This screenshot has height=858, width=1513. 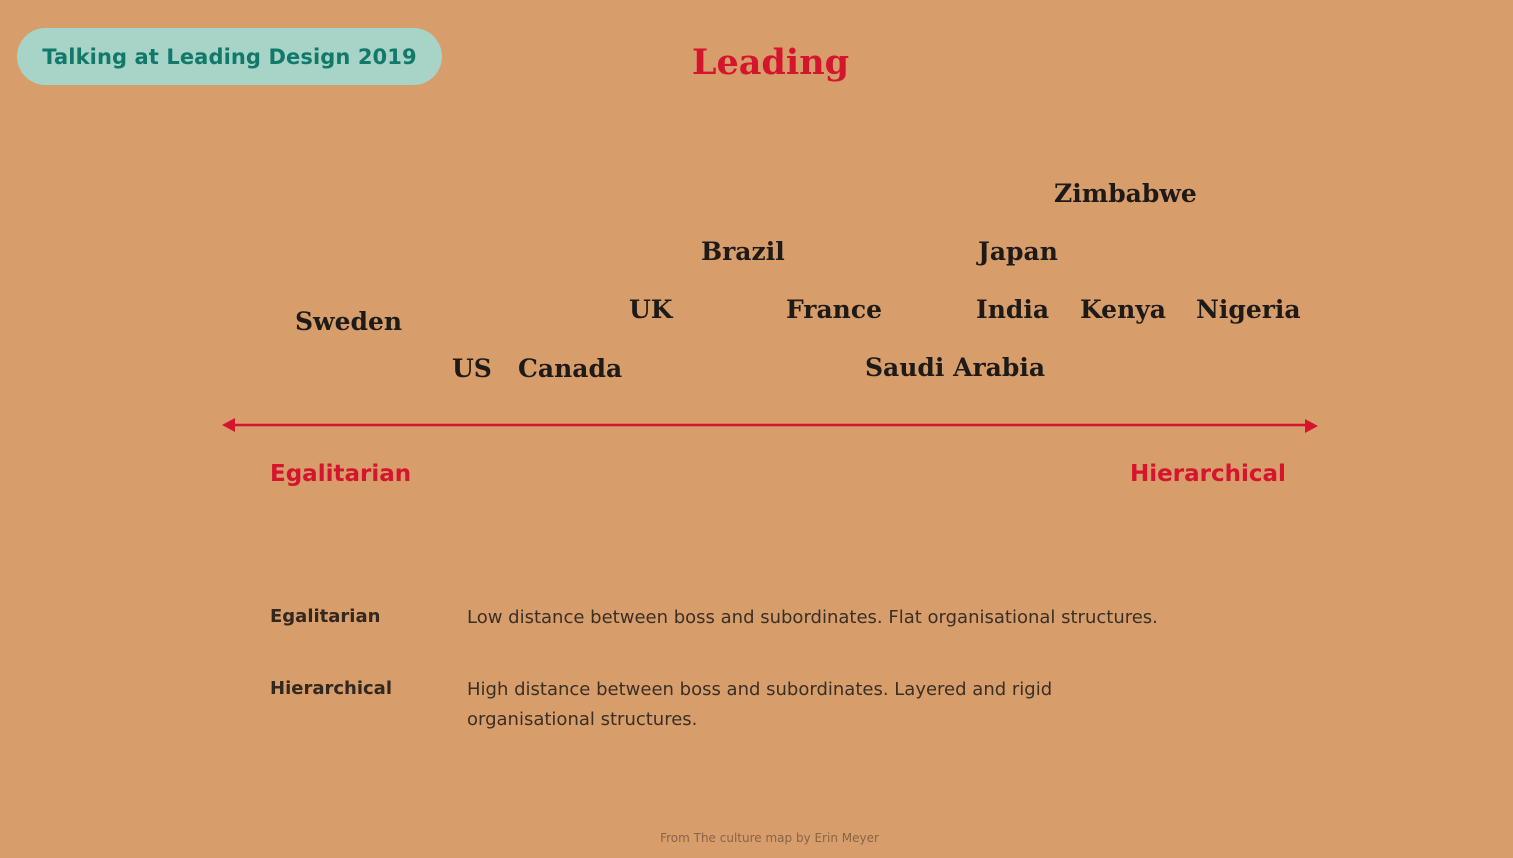 I want to click on country-label: Saudi Arabia, so click(x=955, y=367).